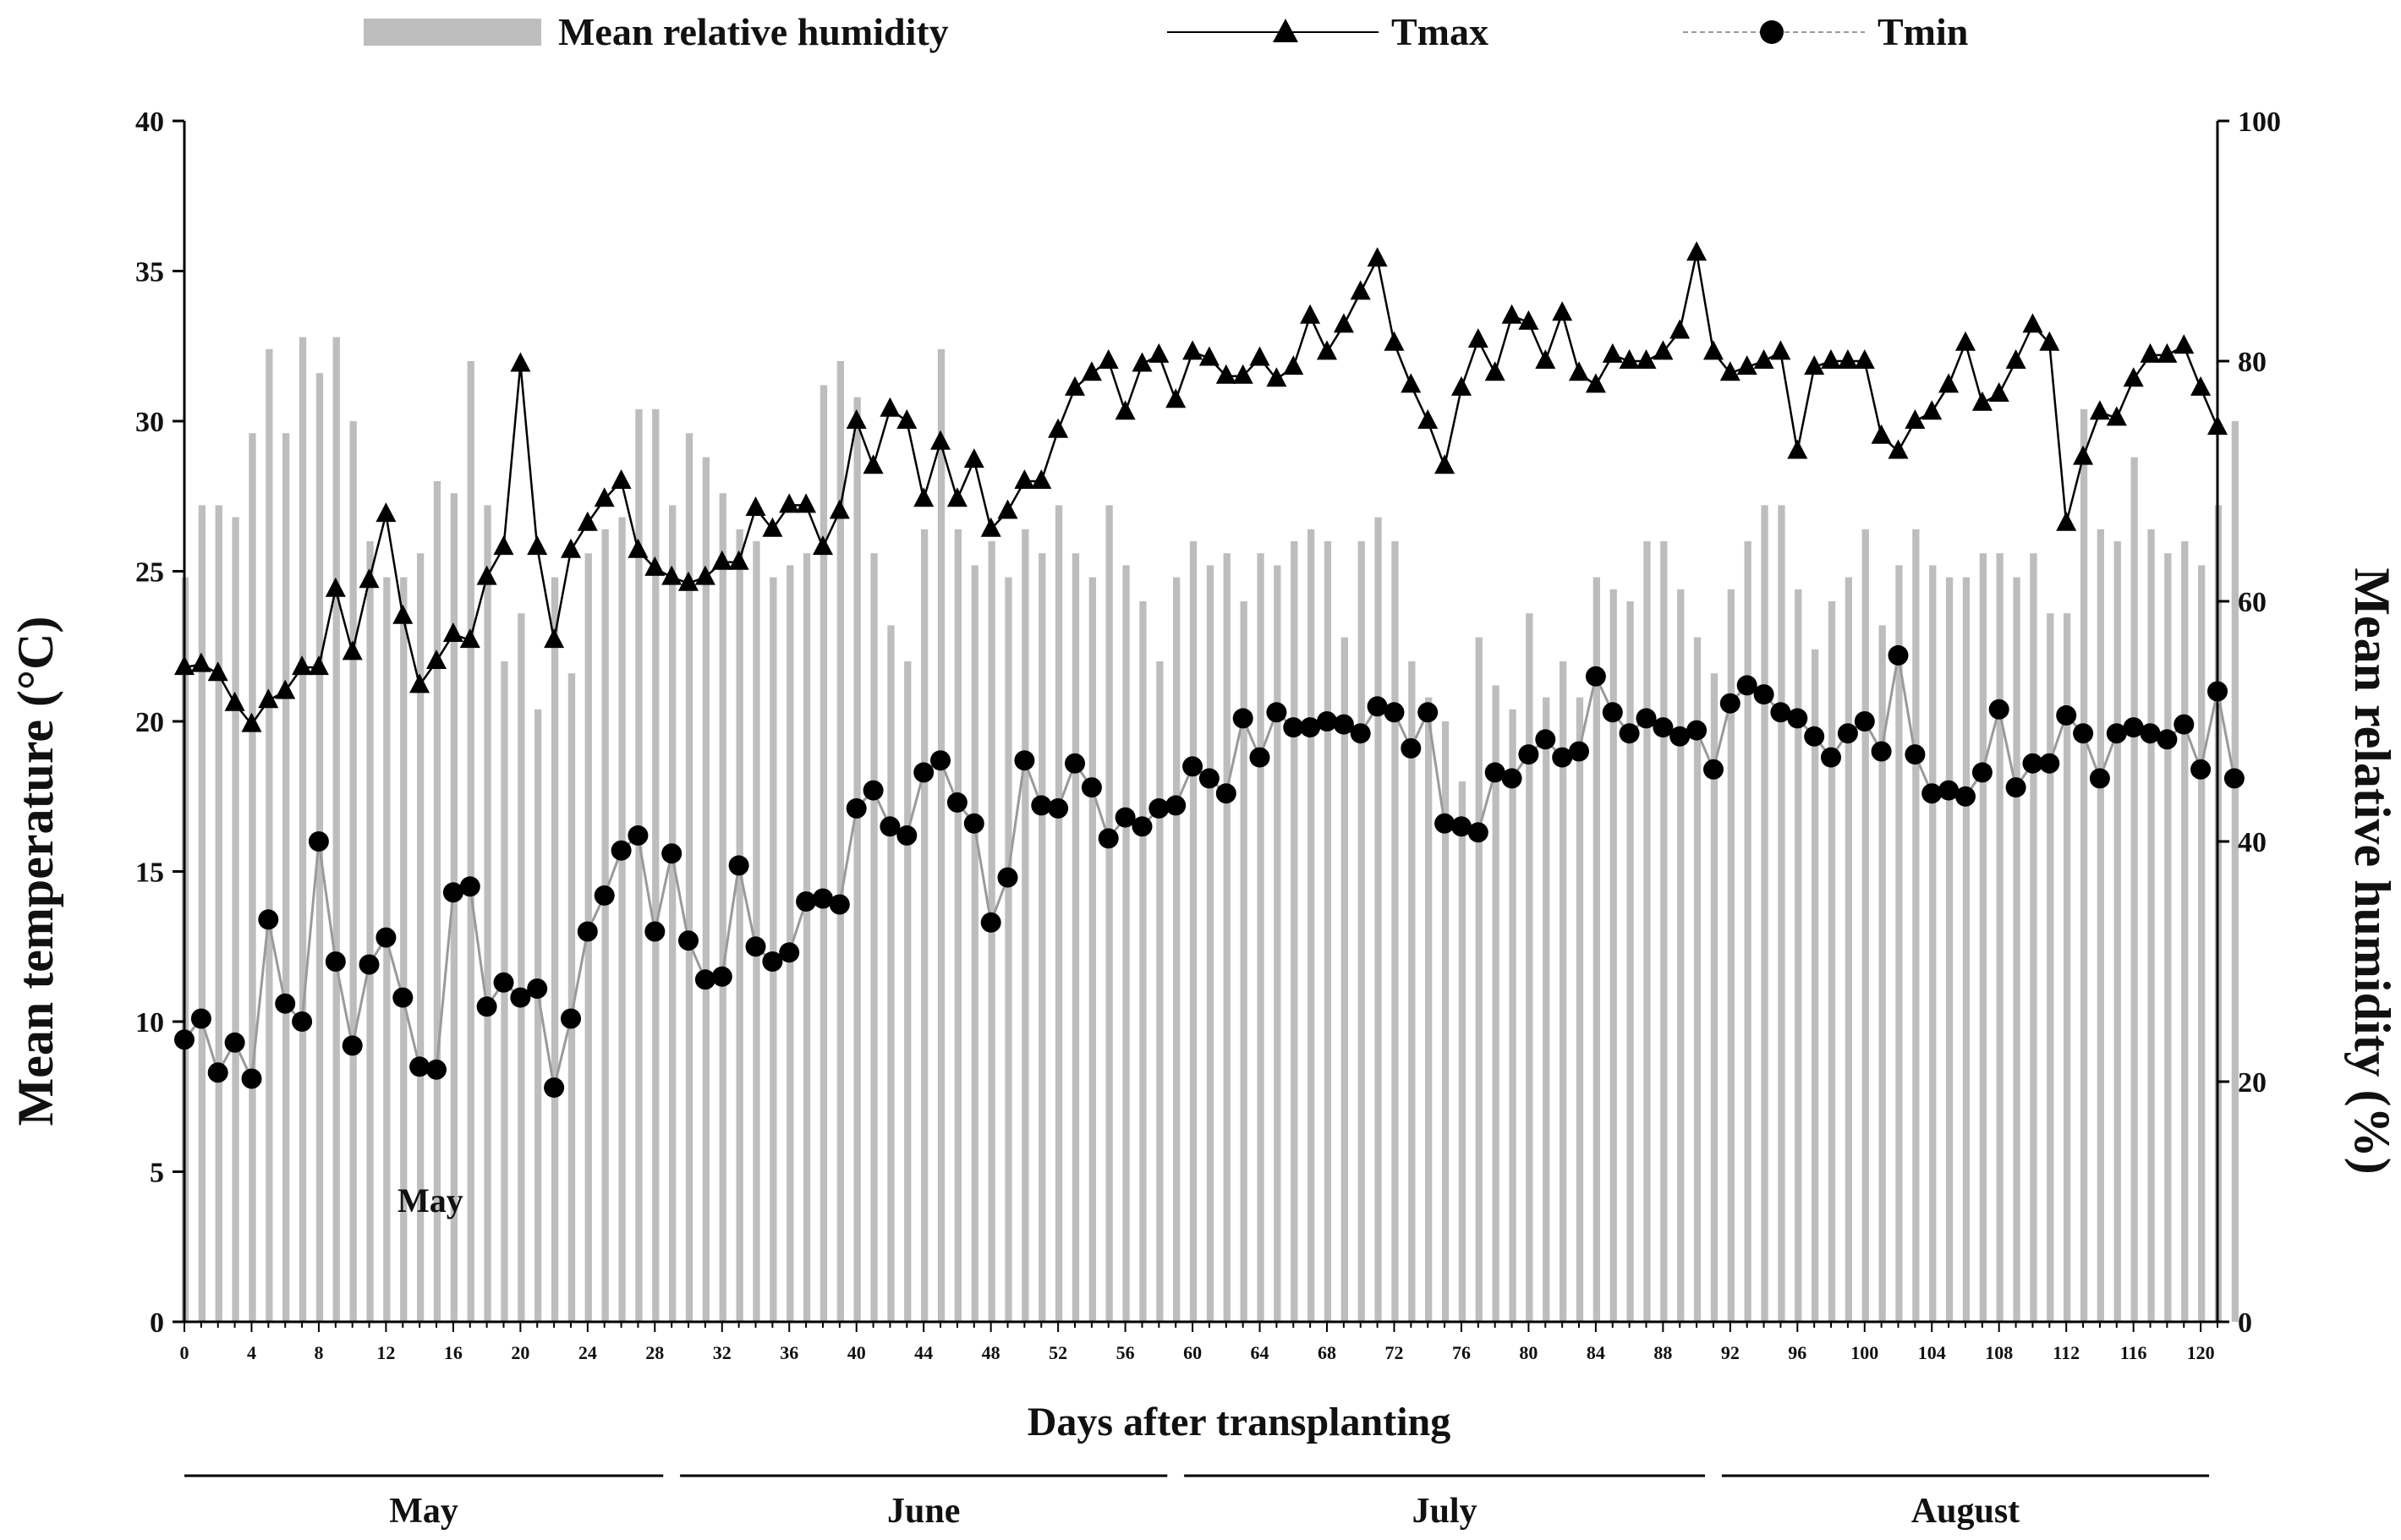 Image resolution: width=2401 pixels, height=1540 pixels. Describe the element at coordinates (1239, 1422) in the screenshot. I see `x-axis-title: Days after transplanting` at that location.